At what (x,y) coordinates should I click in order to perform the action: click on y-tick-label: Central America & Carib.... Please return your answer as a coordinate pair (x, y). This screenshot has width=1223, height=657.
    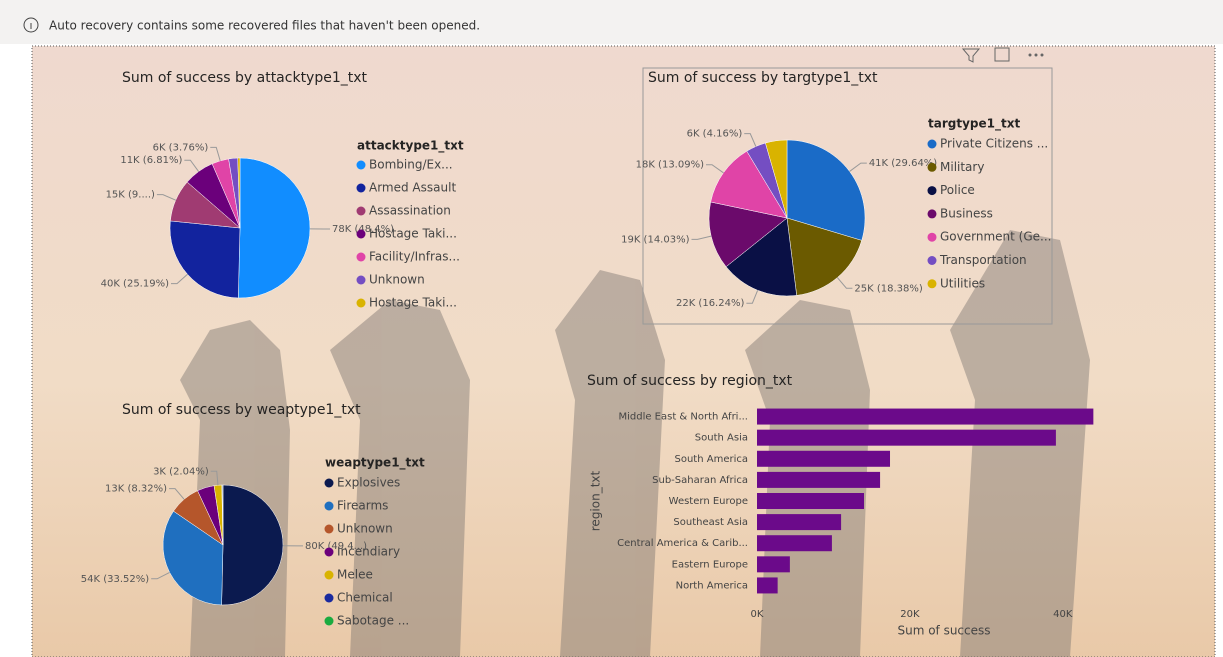
    Looking at the image, I should click on (682, 543).